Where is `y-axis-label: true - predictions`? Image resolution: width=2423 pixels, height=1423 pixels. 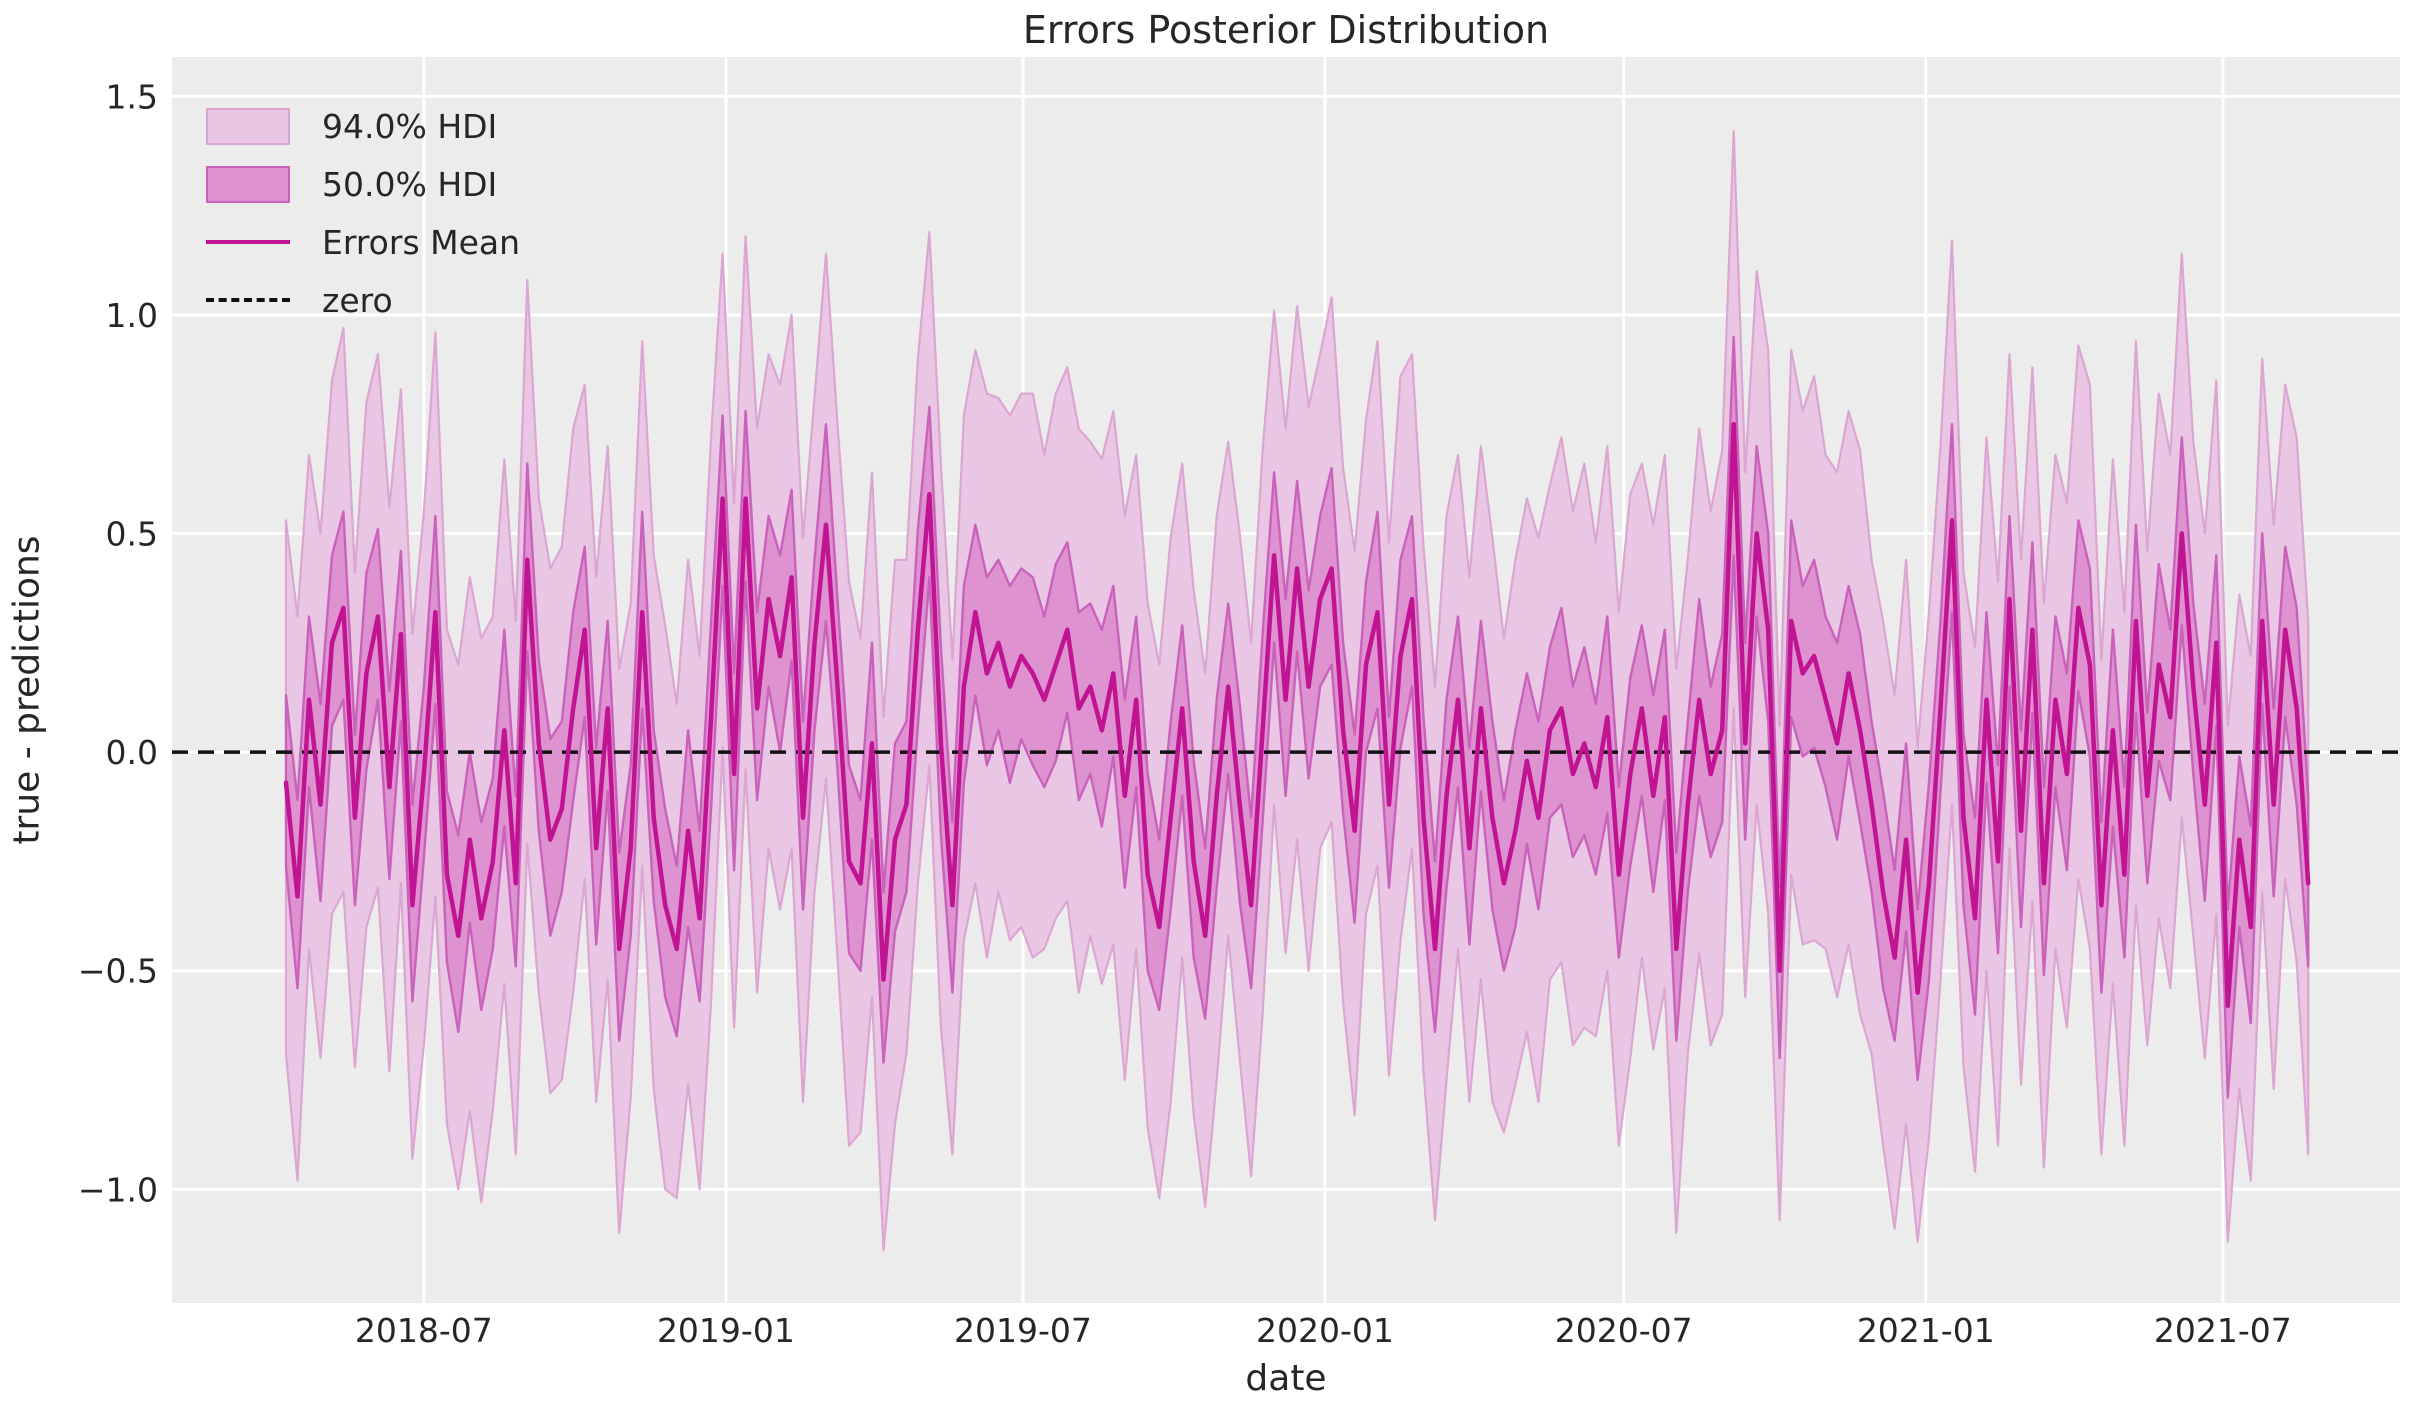 y-axis-label: true - predictions is located at coordinates (27, 690).